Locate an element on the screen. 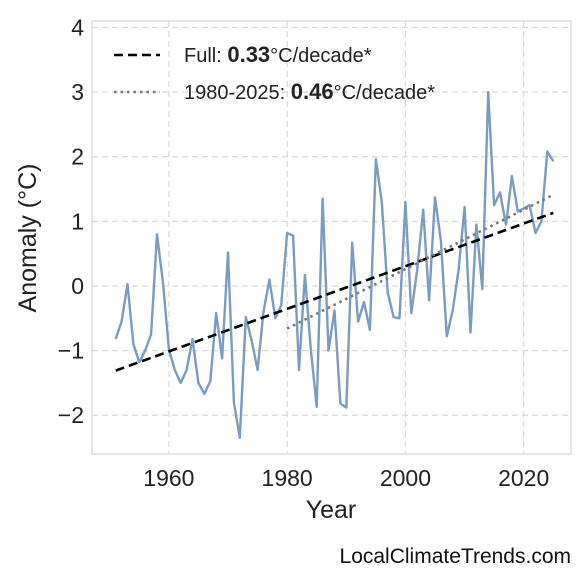 The width and height of the screenshot is (585, 579). y-tick-label: −2 is located at coordinates (71, 415).